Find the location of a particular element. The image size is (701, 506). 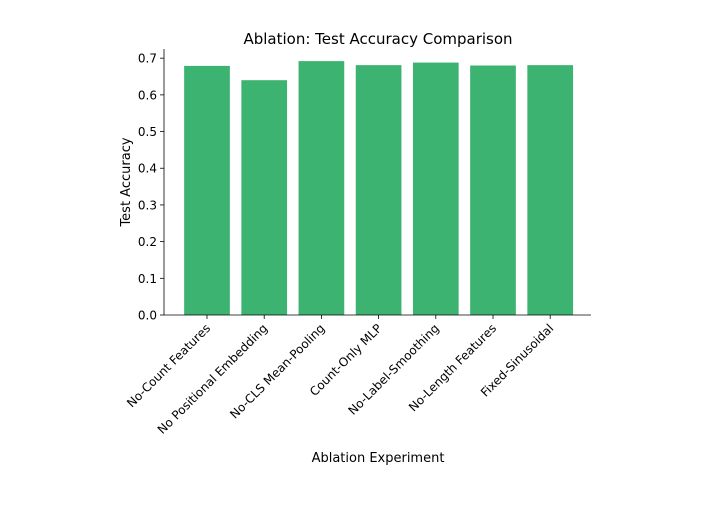

x-tick-label: No Positional Embedding is located at coordinates (213, 379).